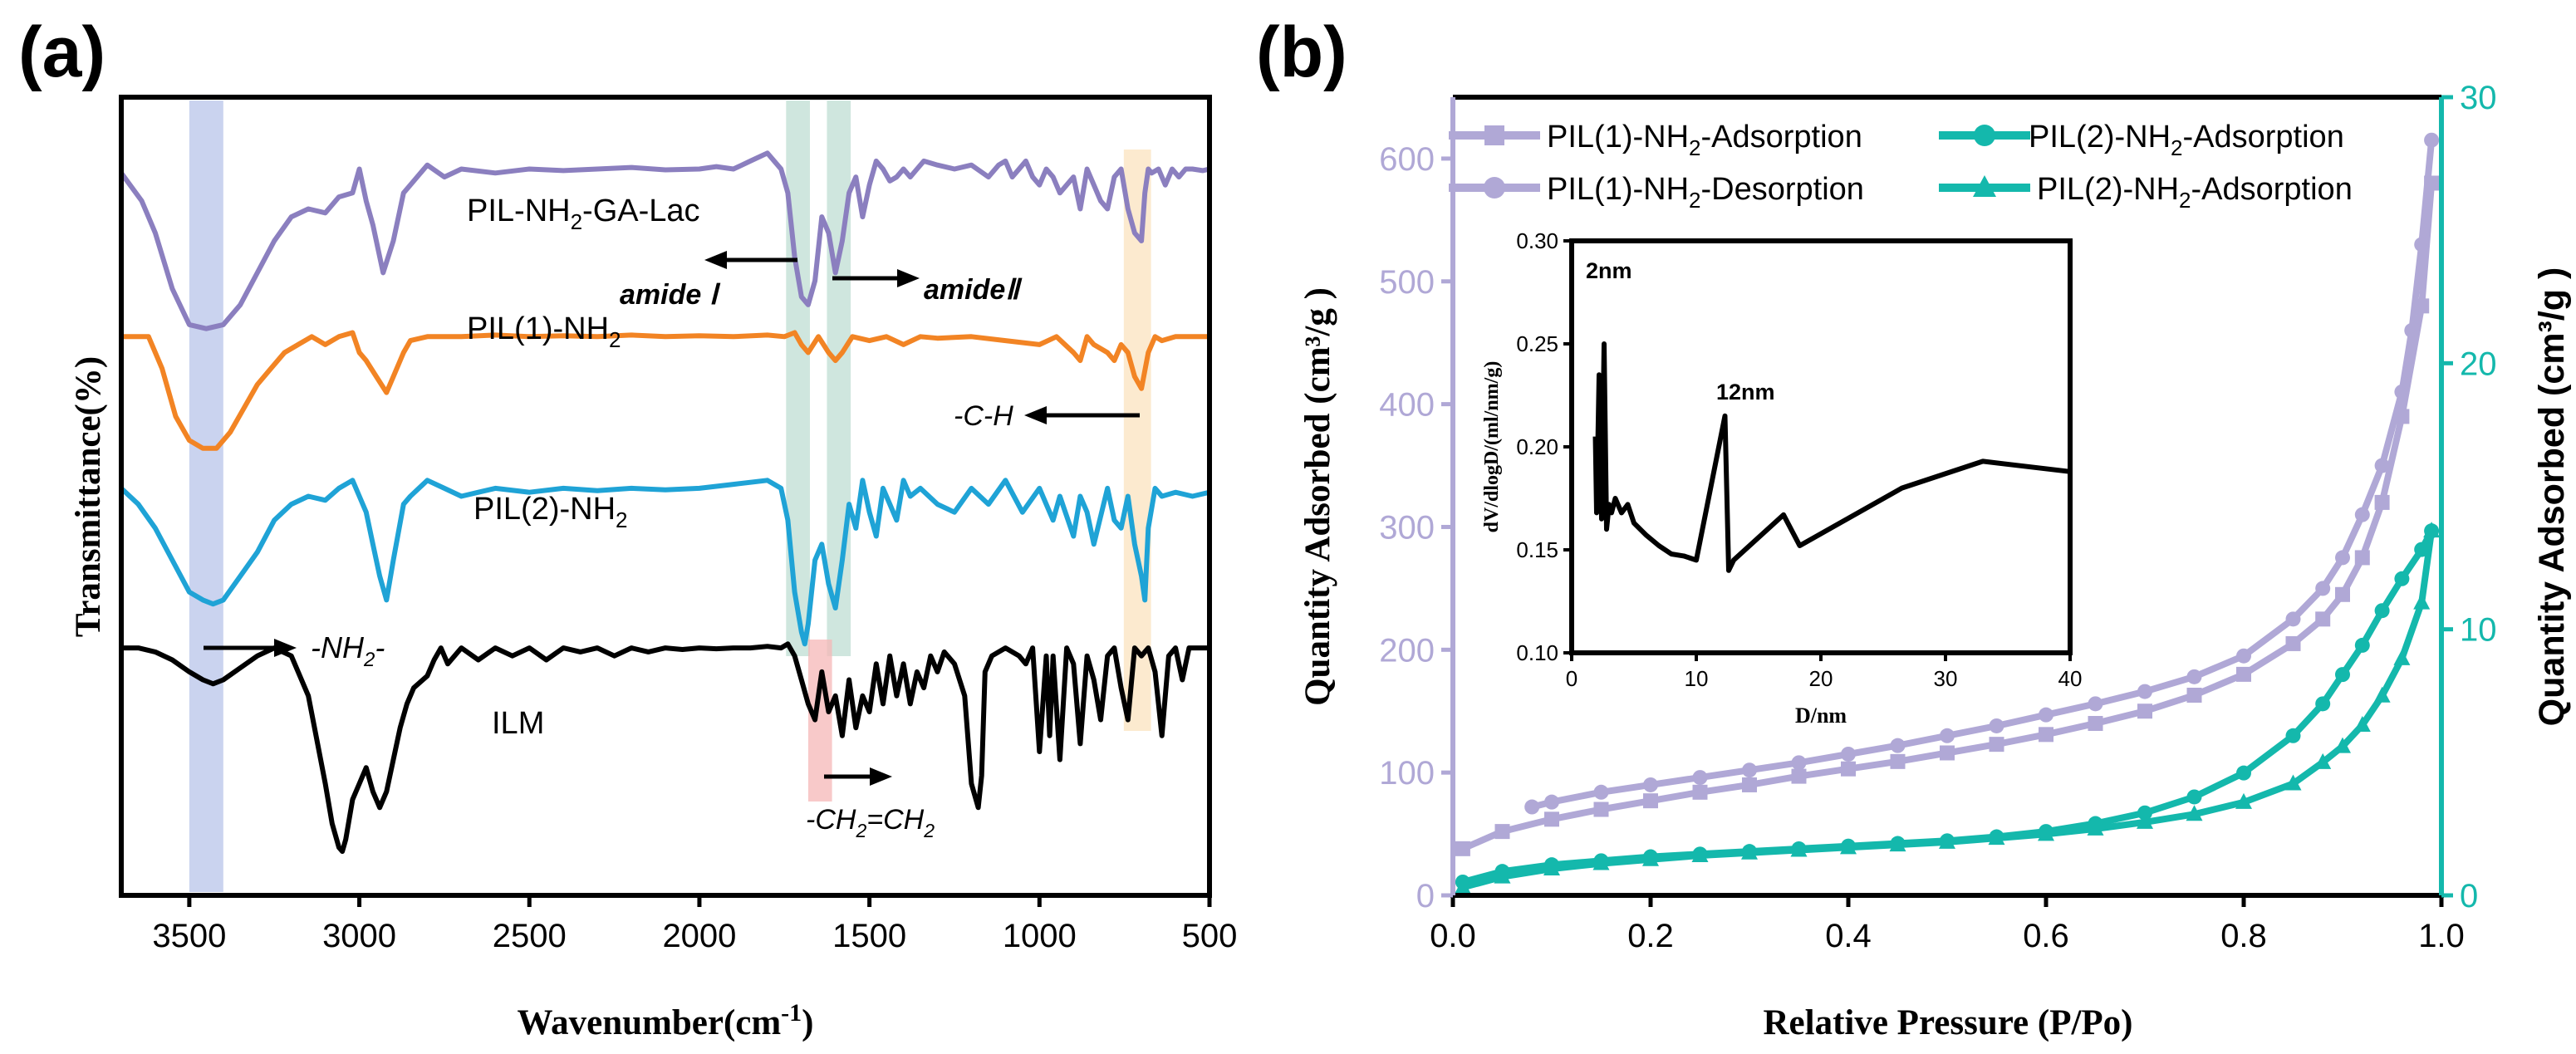 The width and height of the screenshot is (2576, 1054). Describe the element at coordinates (1650, 936) in the screenshot. I see `x-tick-label: 0.2` at that location.